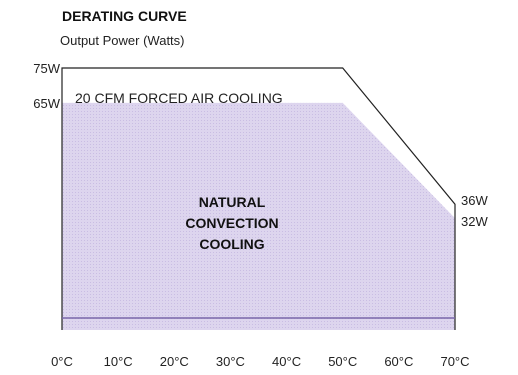 The width and height of the screenshot is (518, 375). What do you see at coordinates (474, 200) in the screenshot?
I see `forced-end-label: 36W` at bounding box center [474, 200].